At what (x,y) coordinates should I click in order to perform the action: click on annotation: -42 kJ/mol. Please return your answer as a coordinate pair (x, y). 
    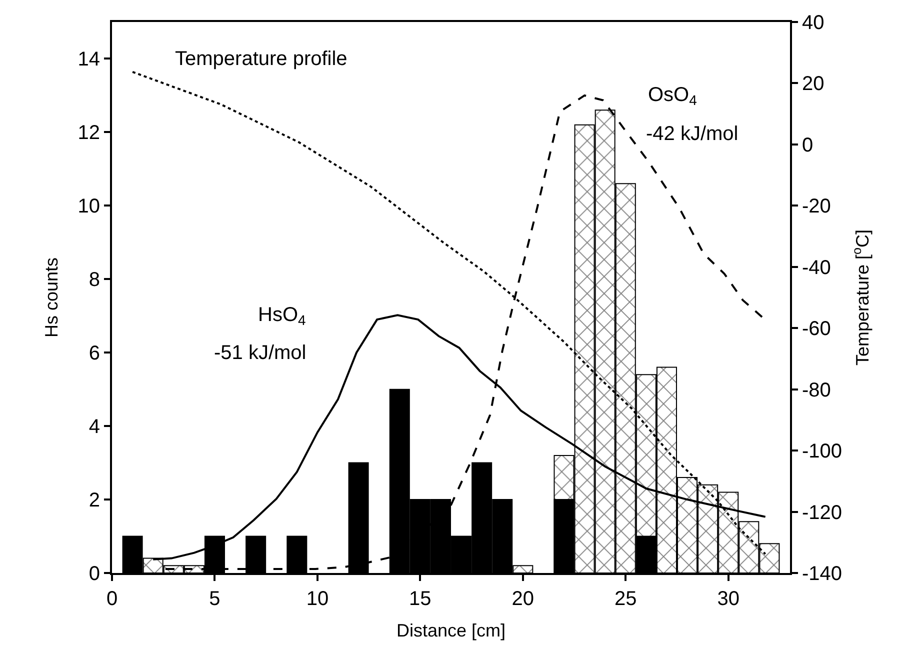
    Looking at the image, I should click on (692, 134).